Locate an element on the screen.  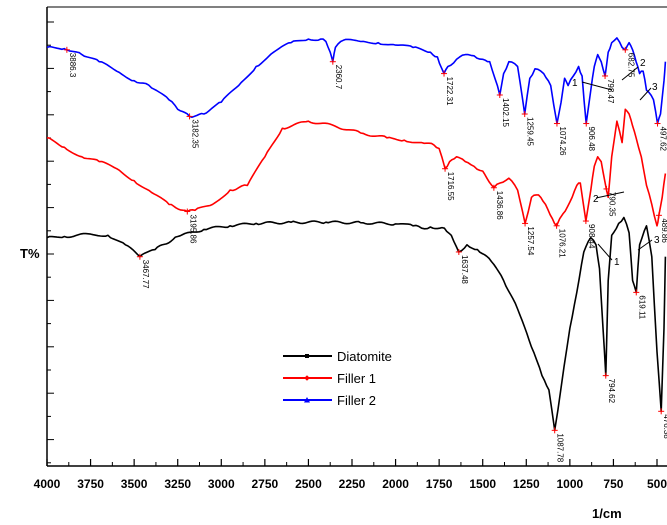
peak-label: 2360.7 is located at coordinates (338, 77).